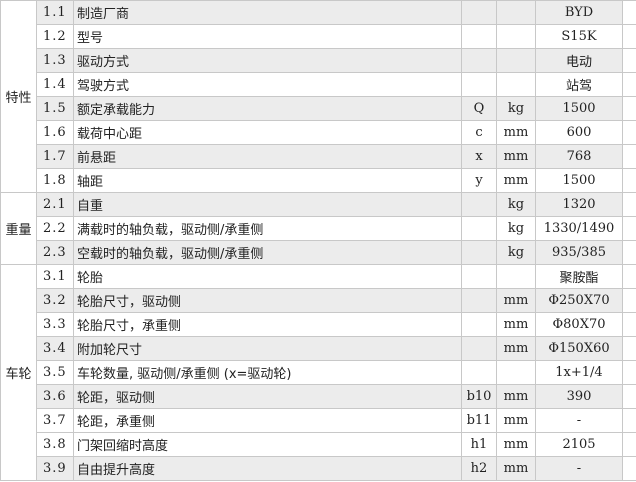 This screenshot has width=636, height=482. What do you see at coordinates (267, 36) in the screenshot?
I see `row-description: 型号` at bounding box center [267, 36].